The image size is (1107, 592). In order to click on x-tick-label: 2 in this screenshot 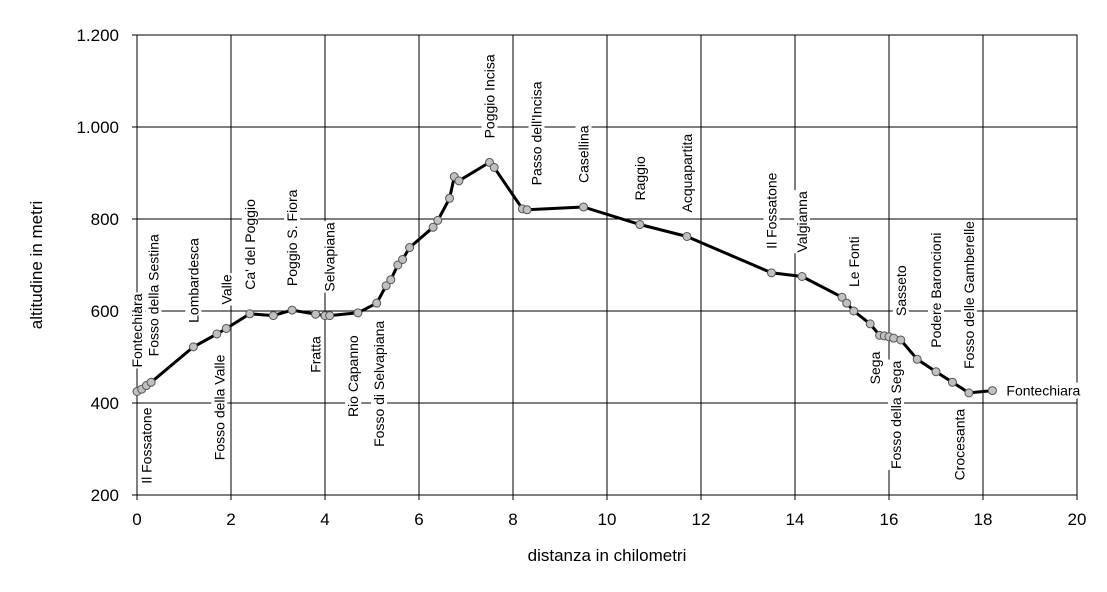, I will do `click(230, 519)`.